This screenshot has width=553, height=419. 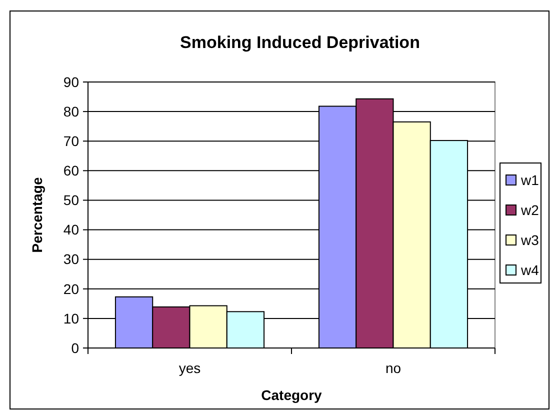 I want to click on y-tick-label: 50, so click(x=71, y=200).